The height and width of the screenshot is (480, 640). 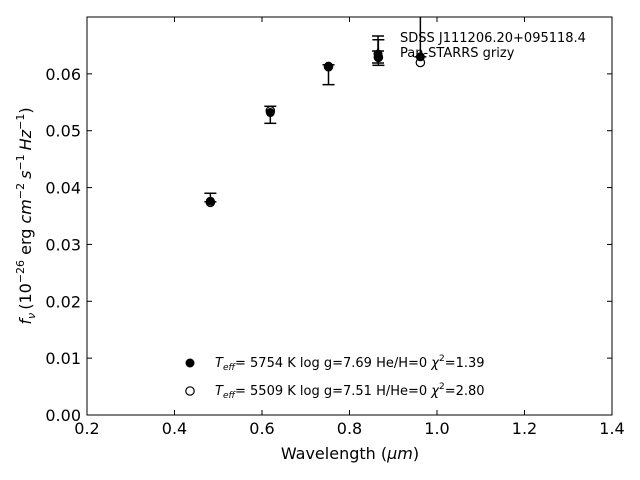 What do you see at coordinates (611, 428) in the screenshot?
I see `x-tick-label: 1.4` at bounding box center [611, 428].